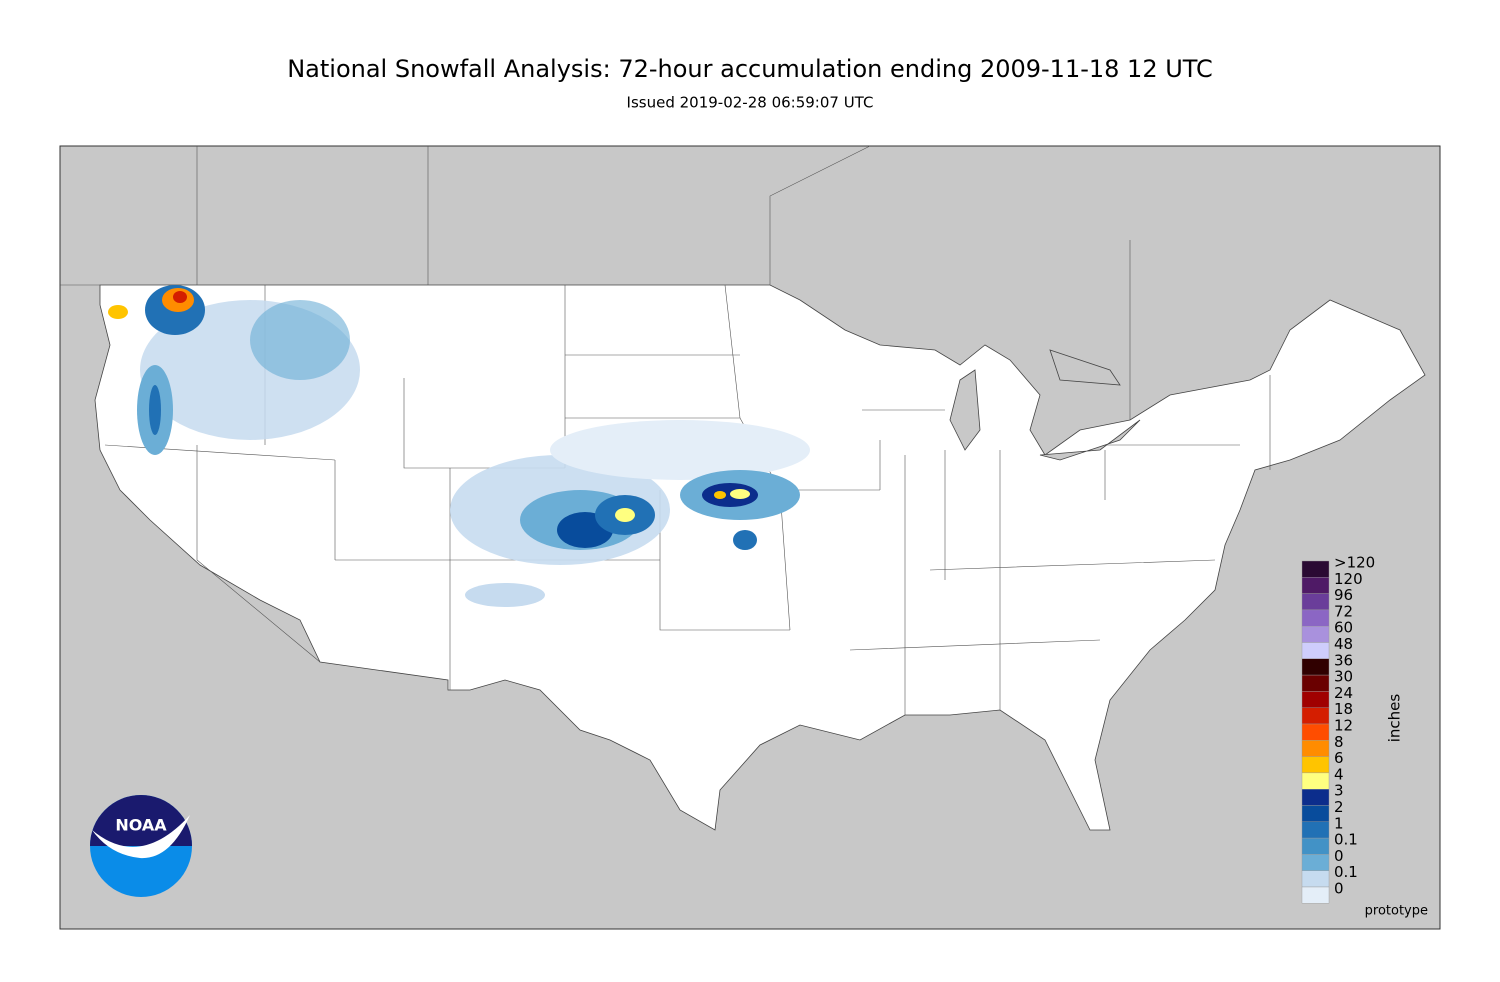 This screenshot has height=982, width=1500. I want to click on legend-label: 36, so click(1343, 660).